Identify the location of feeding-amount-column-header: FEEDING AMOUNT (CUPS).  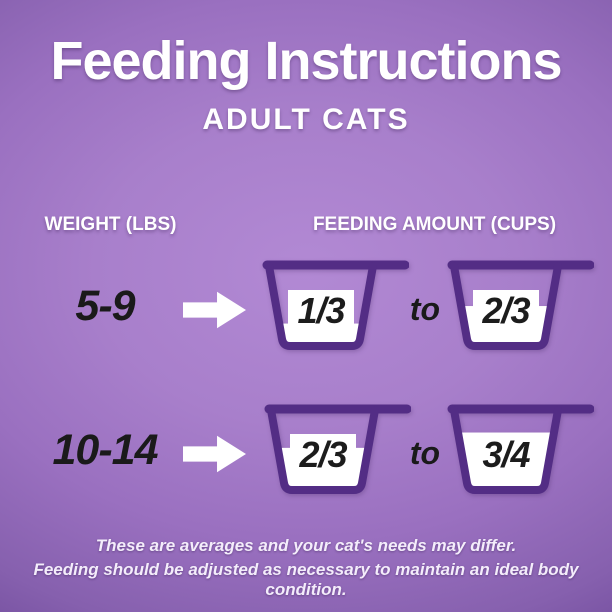
(434, 224).